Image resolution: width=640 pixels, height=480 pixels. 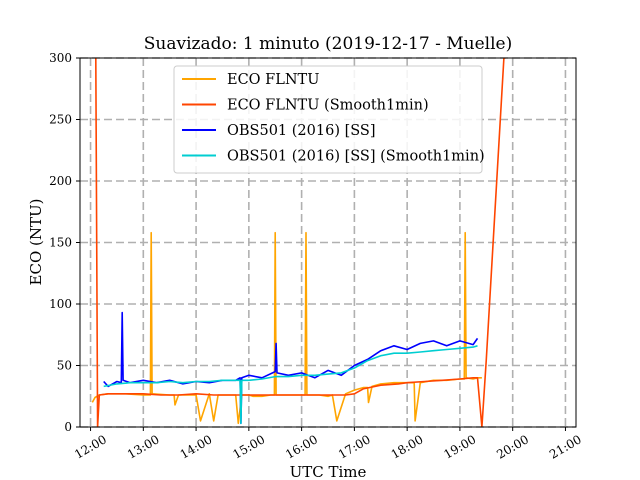 What do you see at coordinates (301, 131) in the screenshot?
I see `legend-label: OBS501 (2016) [SS]` at bounding box center [301, 131].